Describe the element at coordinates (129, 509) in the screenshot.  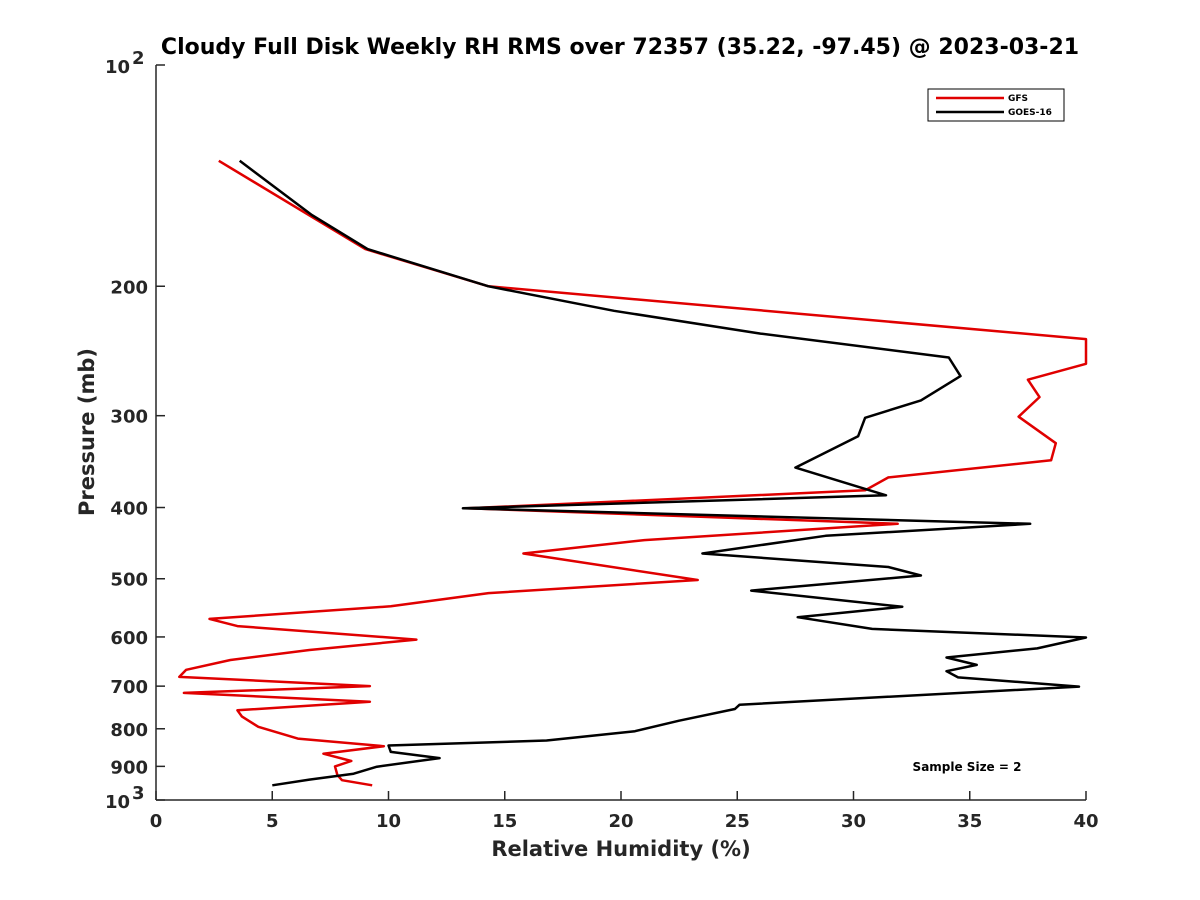
I see `y-tick-label: 400` at that location.